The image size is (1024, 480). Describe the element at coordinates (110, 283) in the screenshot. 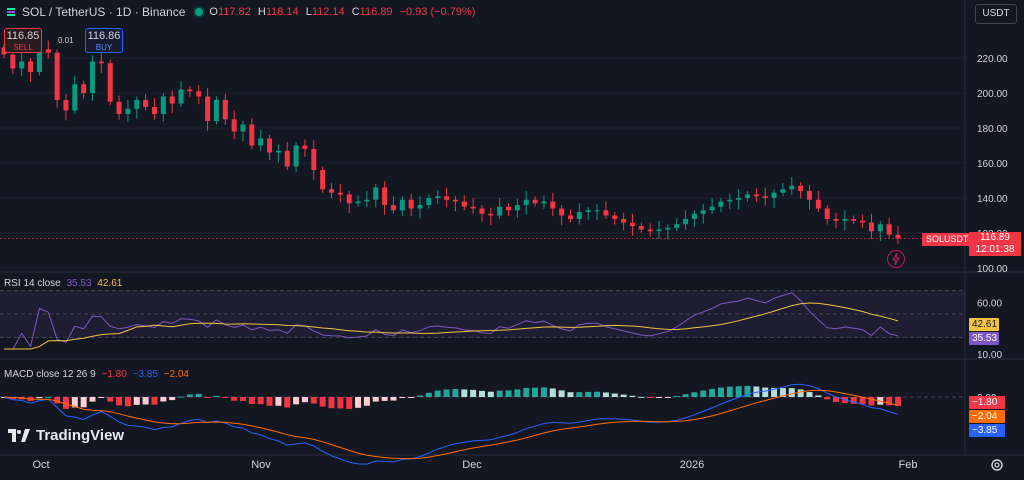

I see `rsi-ma-value: 42.61` at that location.